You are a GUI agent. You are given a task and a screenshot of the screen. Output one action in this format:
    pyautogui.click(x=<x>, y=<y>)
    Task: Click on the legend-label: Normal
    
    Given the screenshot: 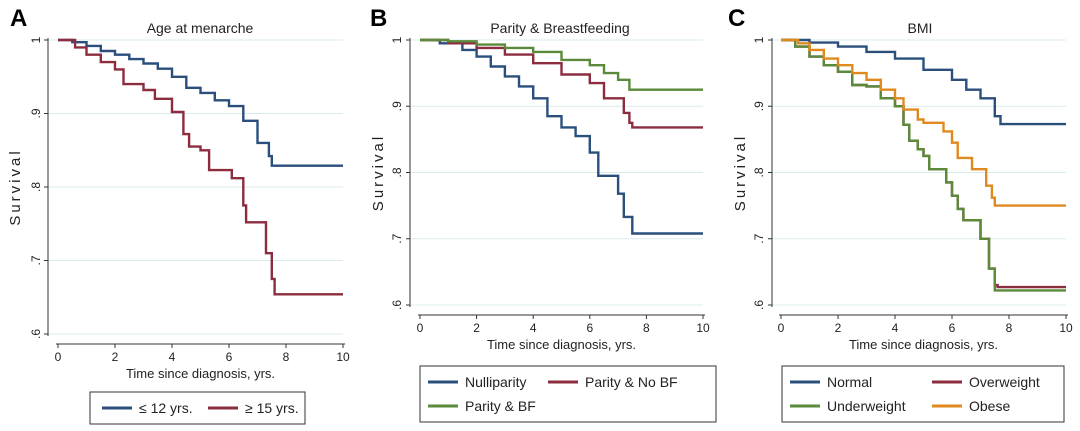 What is the action you would take?
    pyautogui.click(x=849, y=382)
    